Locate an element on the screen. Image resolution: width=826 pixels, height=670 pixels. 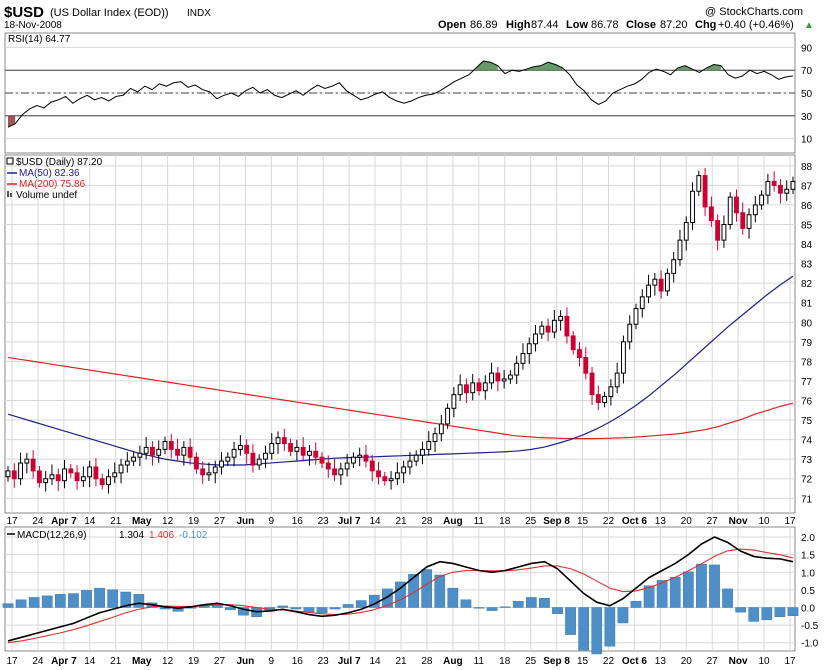
macd-legend: MACD(12,26,9) 1.304 1.406 -0.102 is located at coordinates (107, 535).